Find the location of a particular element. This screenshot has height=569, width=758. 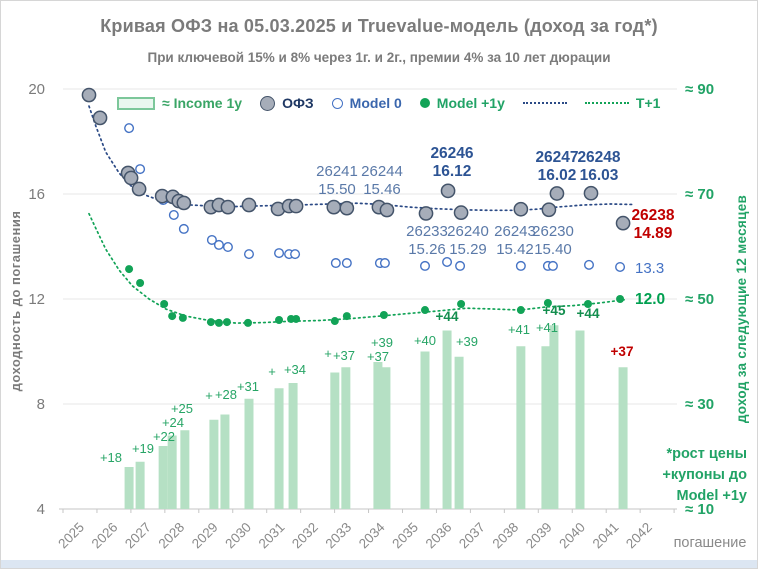

bond-callout-value: 16.12 is located at coordinates (452, 171).